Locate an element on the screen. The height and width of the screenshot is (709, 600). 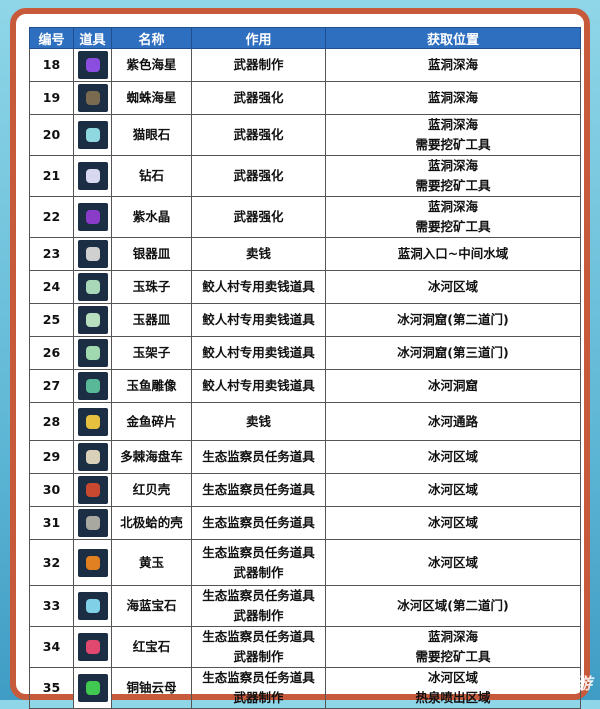
table-row: 29 多棘海盘车 生态监察员任务道具 冰河区域 is located at coordinates (305, 457).